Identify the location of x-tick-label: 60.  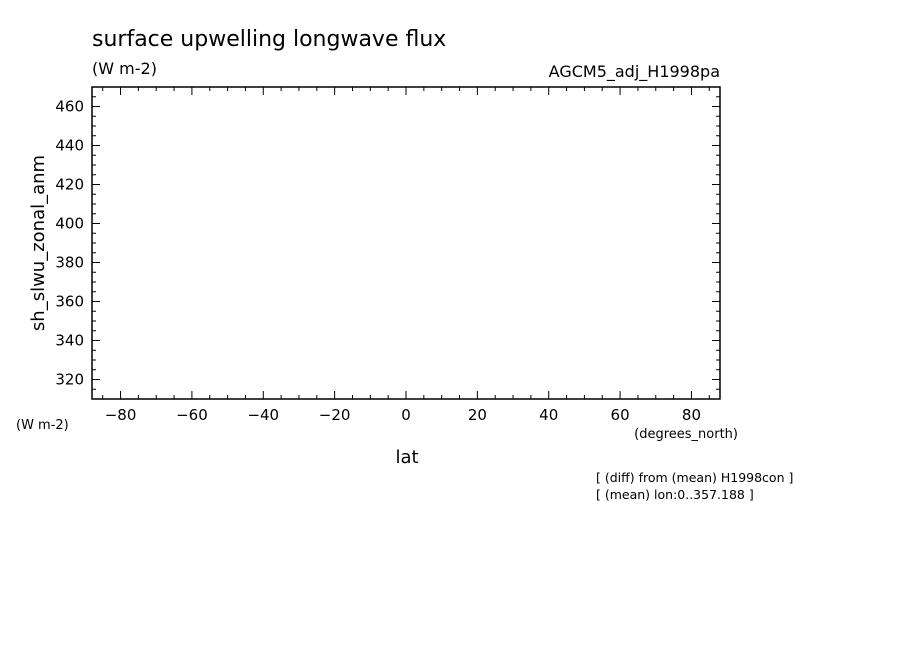
(620, 415).